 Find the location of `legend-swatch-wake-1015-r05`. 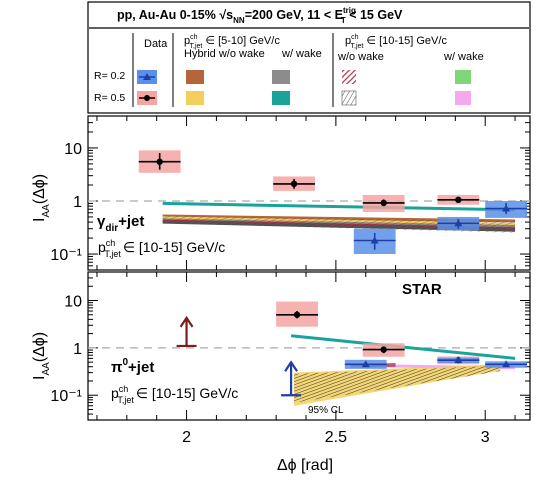

legend-swatch-wake-1015-r05 is located at coordinates (463, 98).